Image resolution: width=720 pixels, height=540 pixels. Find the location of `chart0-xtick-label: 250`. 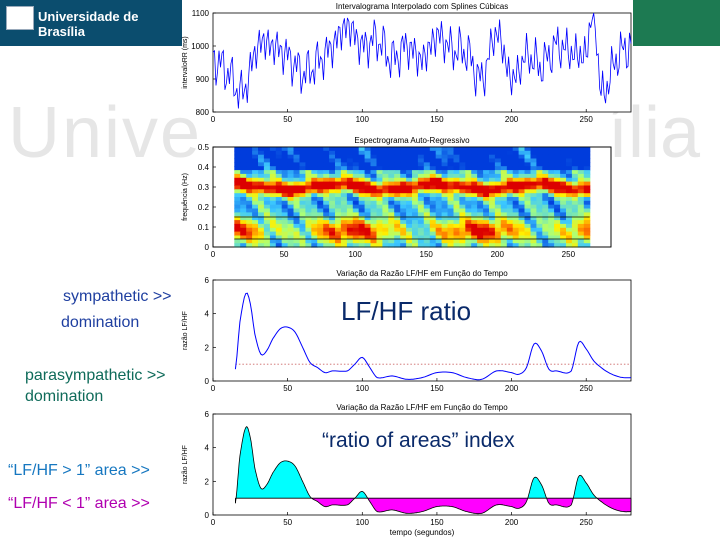

chart0-xtick-label: 250 is located at coordinates (587, 119).